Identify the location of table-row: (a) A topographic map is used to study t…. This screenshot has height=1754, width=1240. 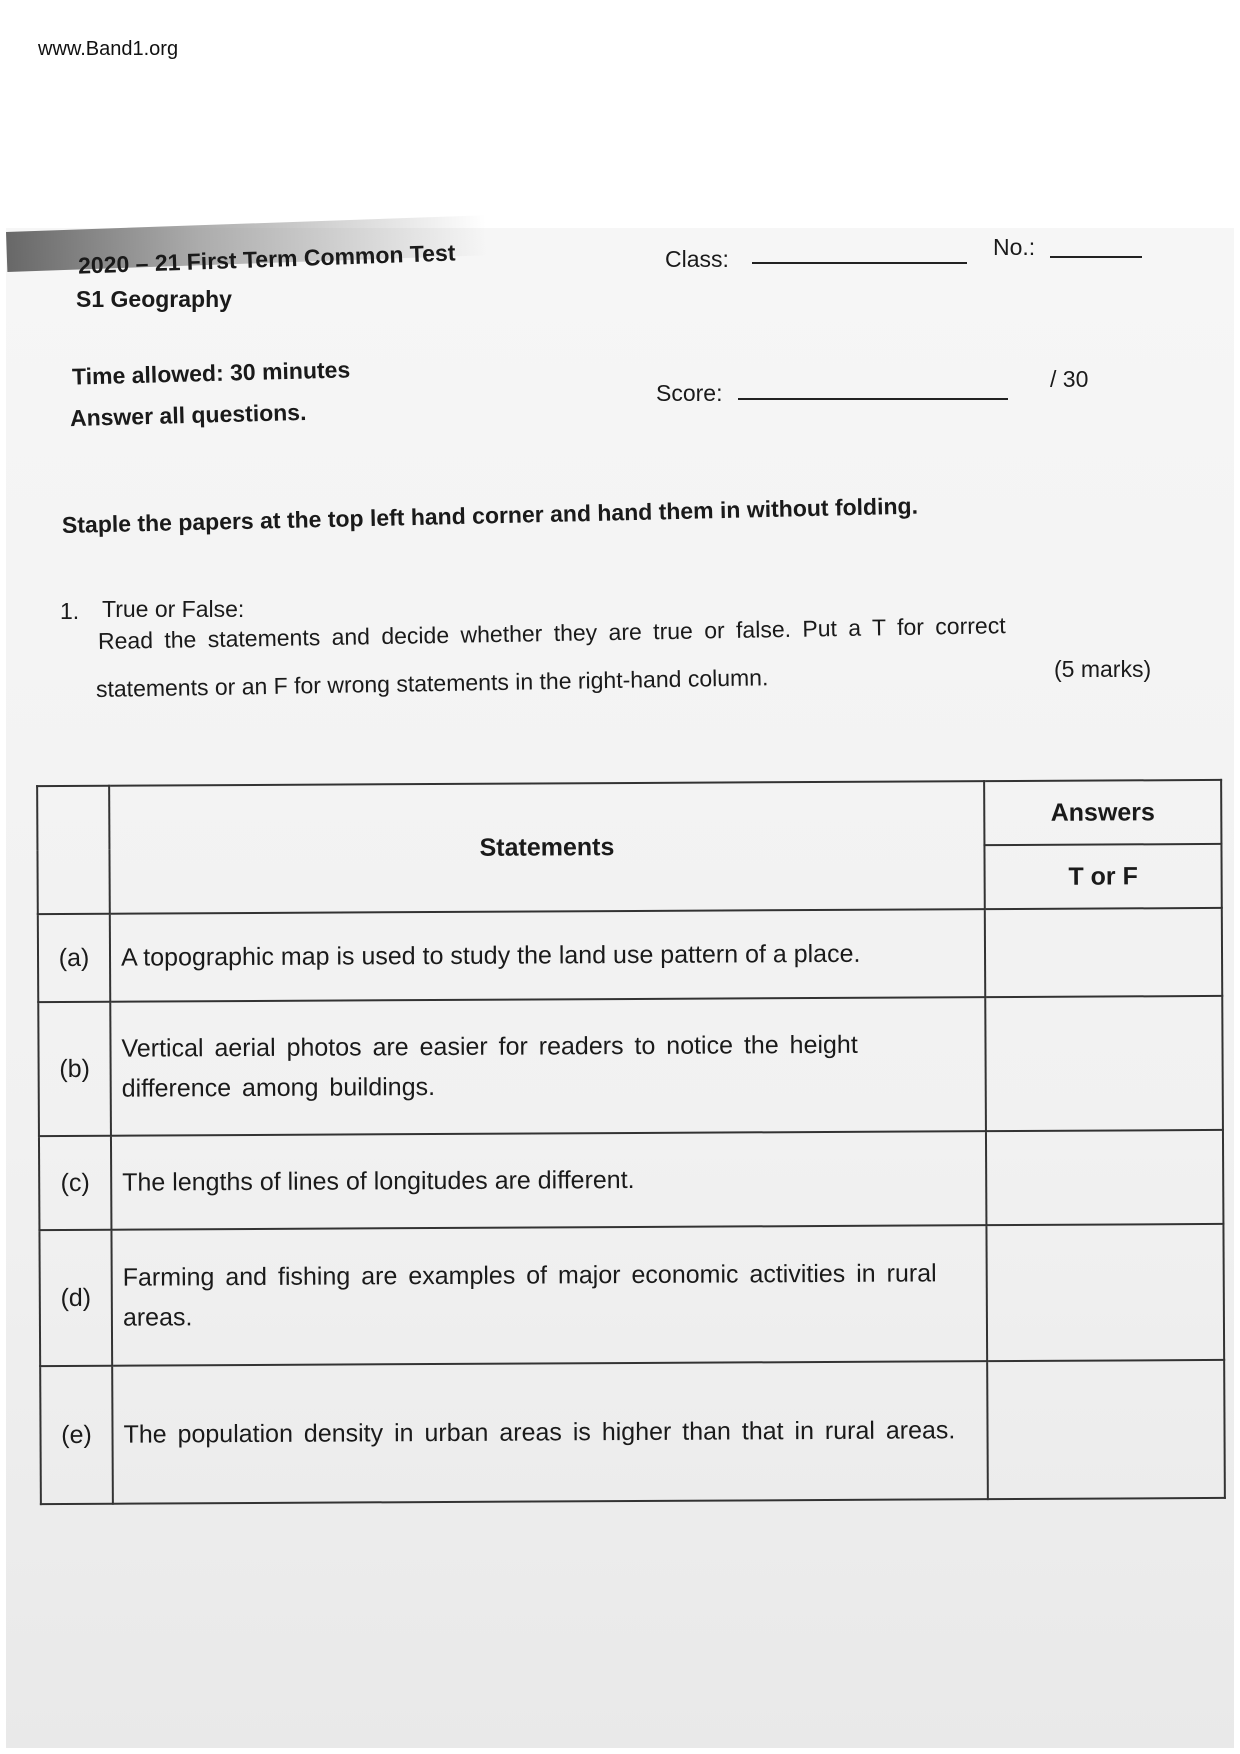
(630, 955).